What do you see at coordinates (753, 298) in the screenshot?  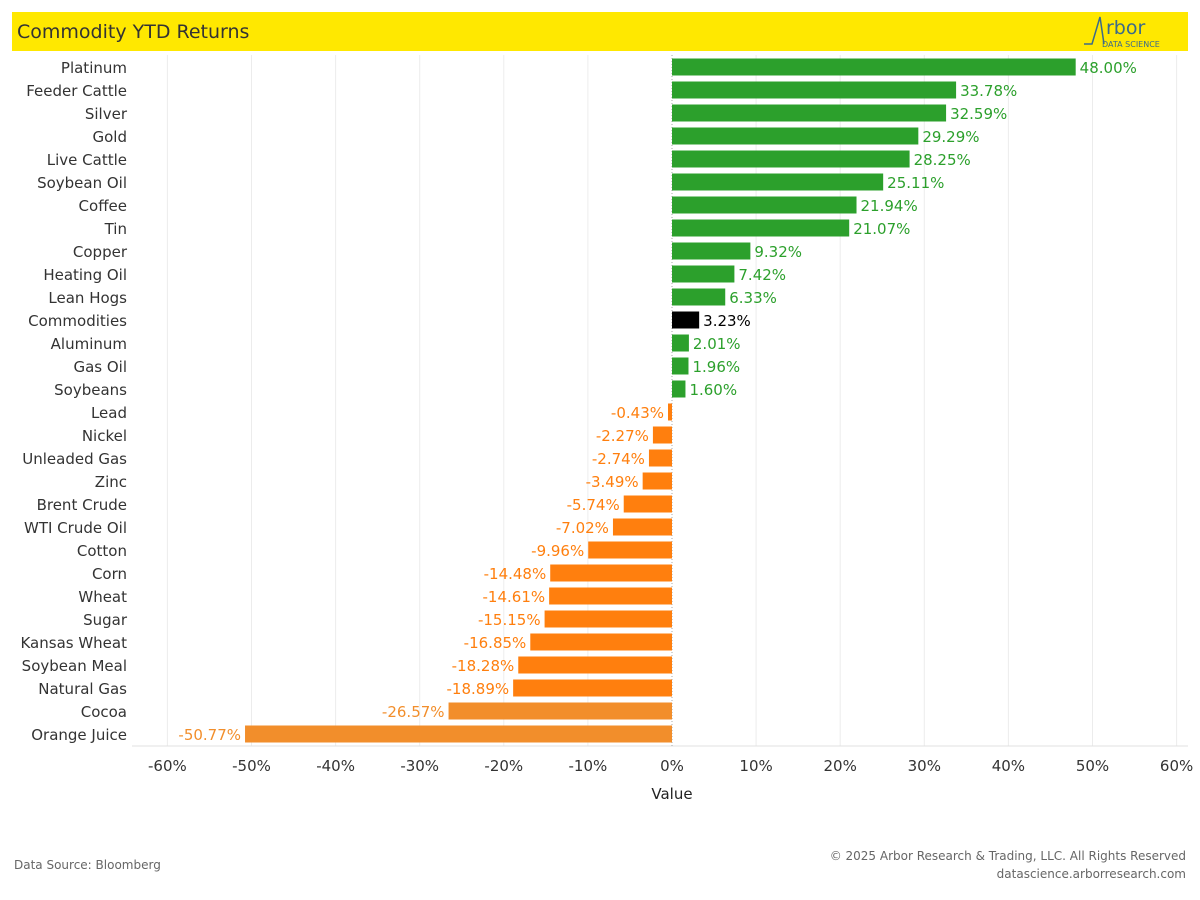 I see `data-label: 6.33%` at bounding box center [753, 298].